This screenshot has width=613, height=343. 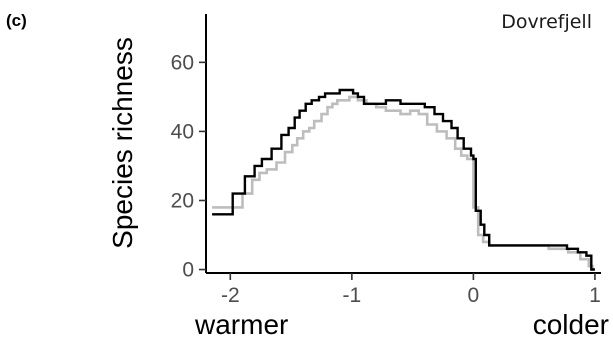 I want to click on y-tick-label: 20, so click(x=182, y=200).